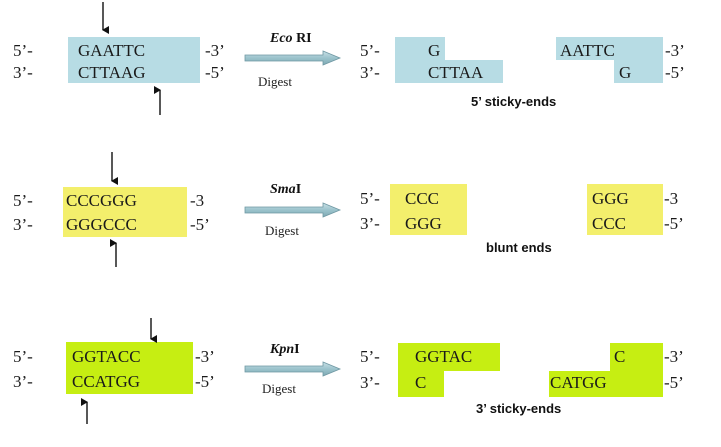 The image size is (721, 447). Describe the element at coordinates (518, 408) in the screenshot. I see `kpni-caption: 3’ sticky-ends` at that location.